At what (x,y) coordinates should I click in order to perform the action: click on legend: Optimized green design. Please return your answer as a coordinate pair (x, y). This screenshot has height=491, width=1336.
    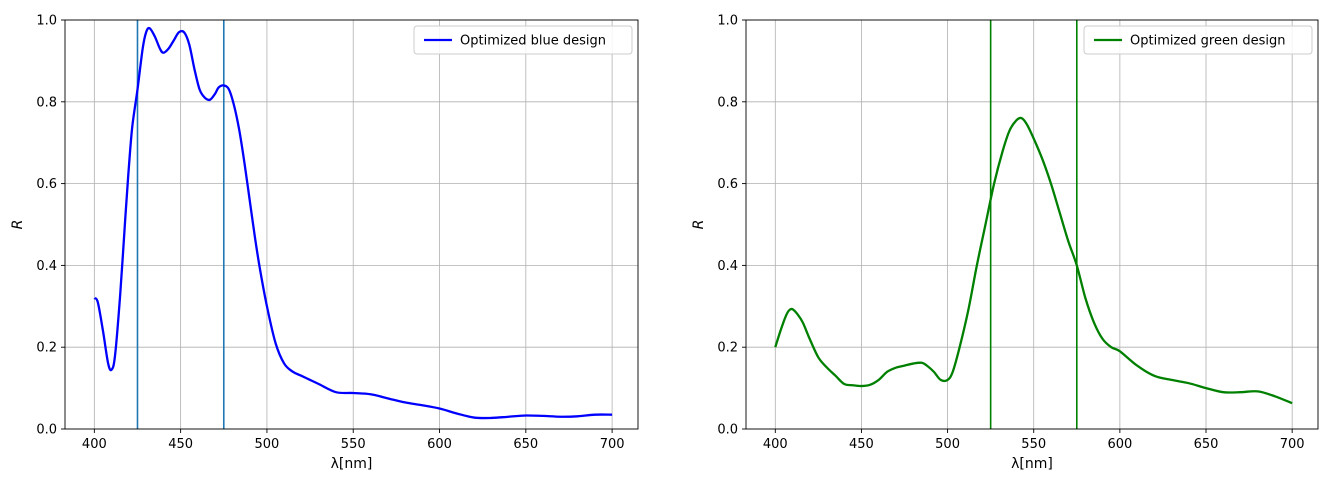
    Looking at the image, I should click on (1198, 40).